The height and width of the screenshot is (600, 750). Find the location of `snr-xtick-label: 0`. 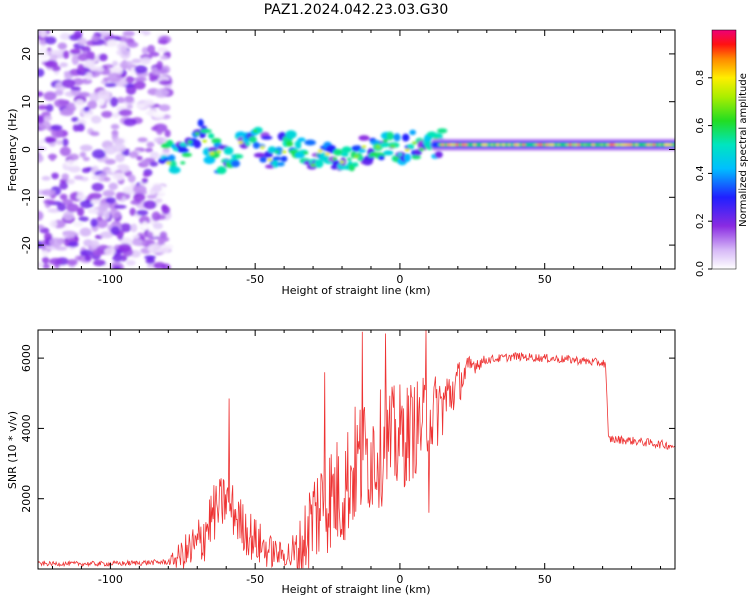

snr-xtick-label: 0 is located at coordinates (399, 579).